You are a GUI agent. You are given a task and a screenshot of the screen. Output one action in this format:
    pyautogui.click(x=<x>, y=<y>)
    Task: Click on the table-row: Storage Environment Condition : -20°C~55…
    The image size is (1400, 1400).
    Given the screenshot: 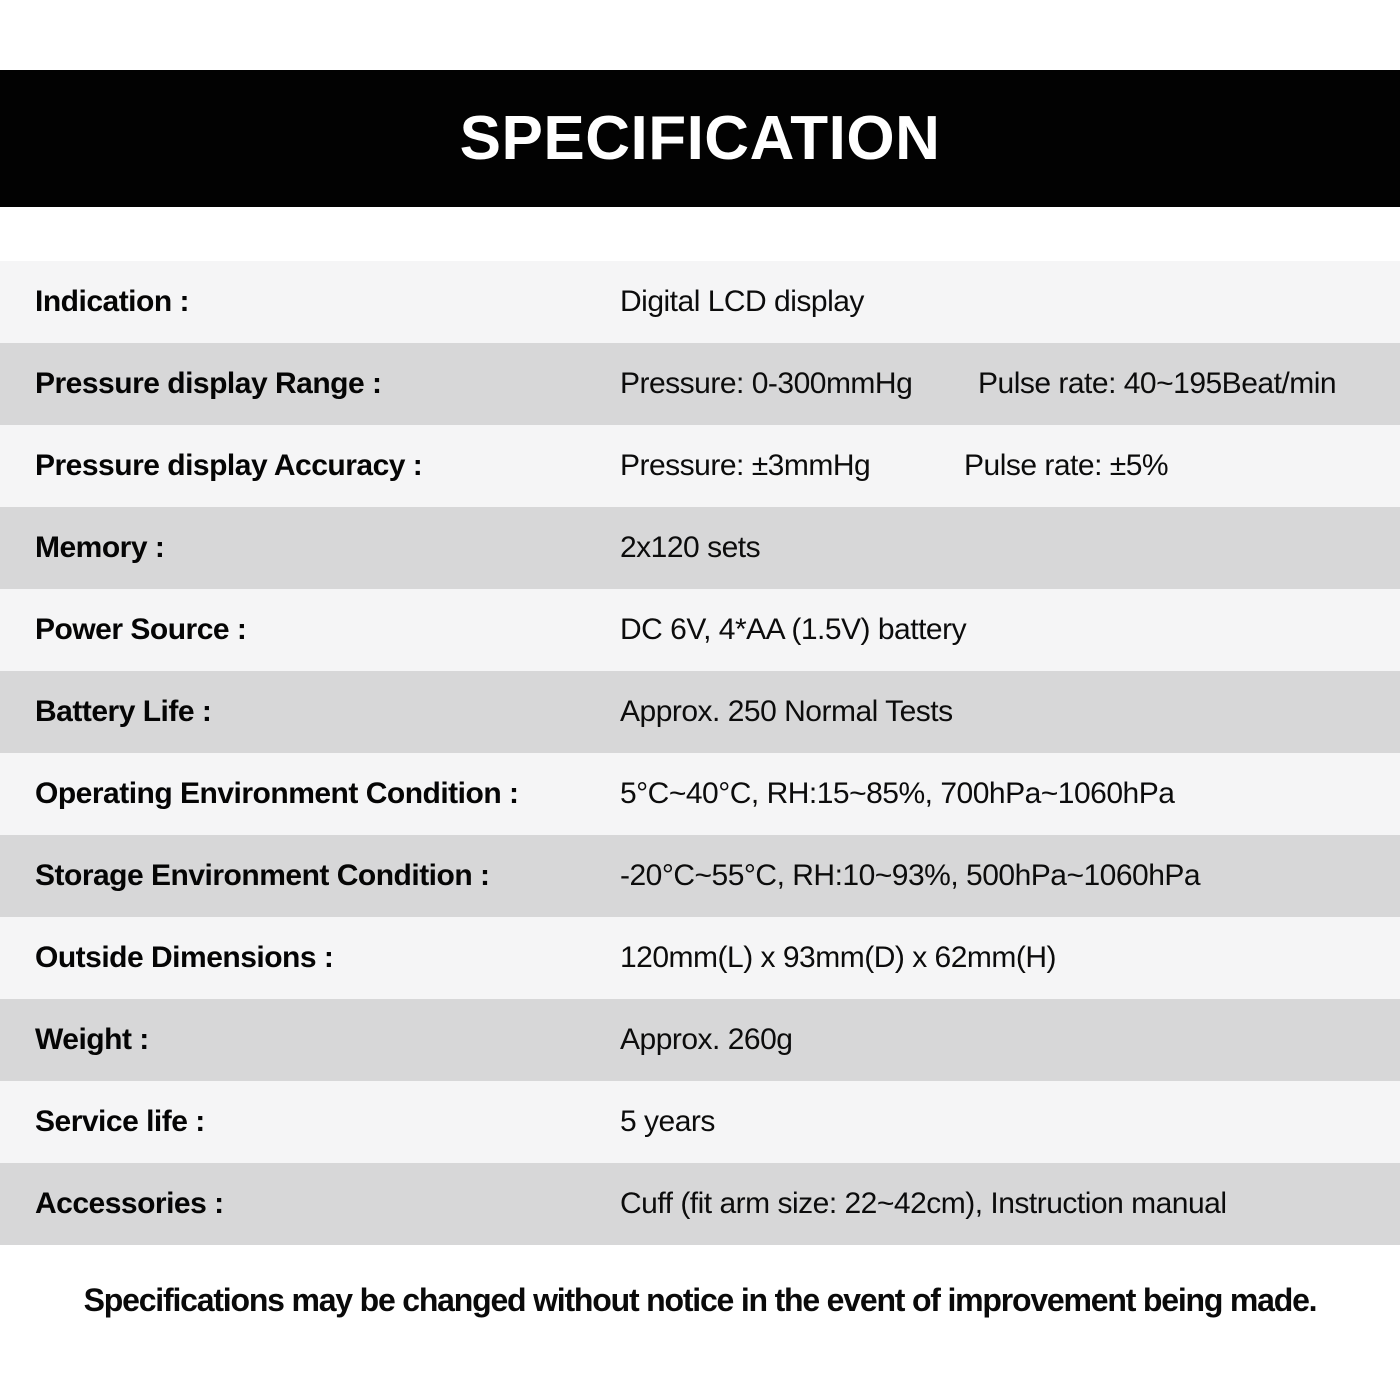 What is the action you would take?
    pyautogui.click(x=700, y=876)
    